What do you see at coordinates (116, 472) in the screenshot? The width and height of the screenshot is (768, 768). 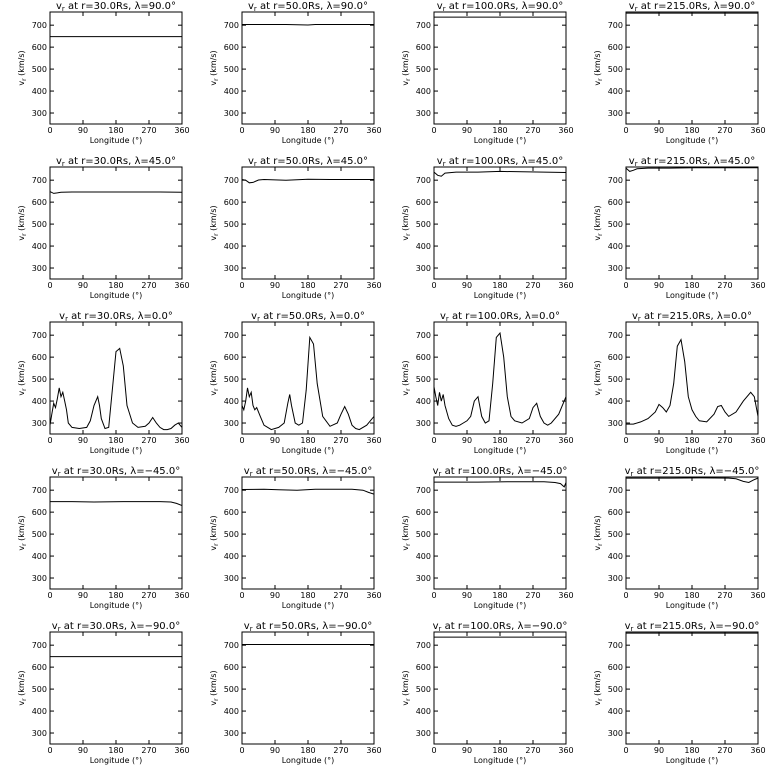 I see `panel-title: vr at r=30.0Rs, λ=−45.0°` at bounding box center [116, 472].